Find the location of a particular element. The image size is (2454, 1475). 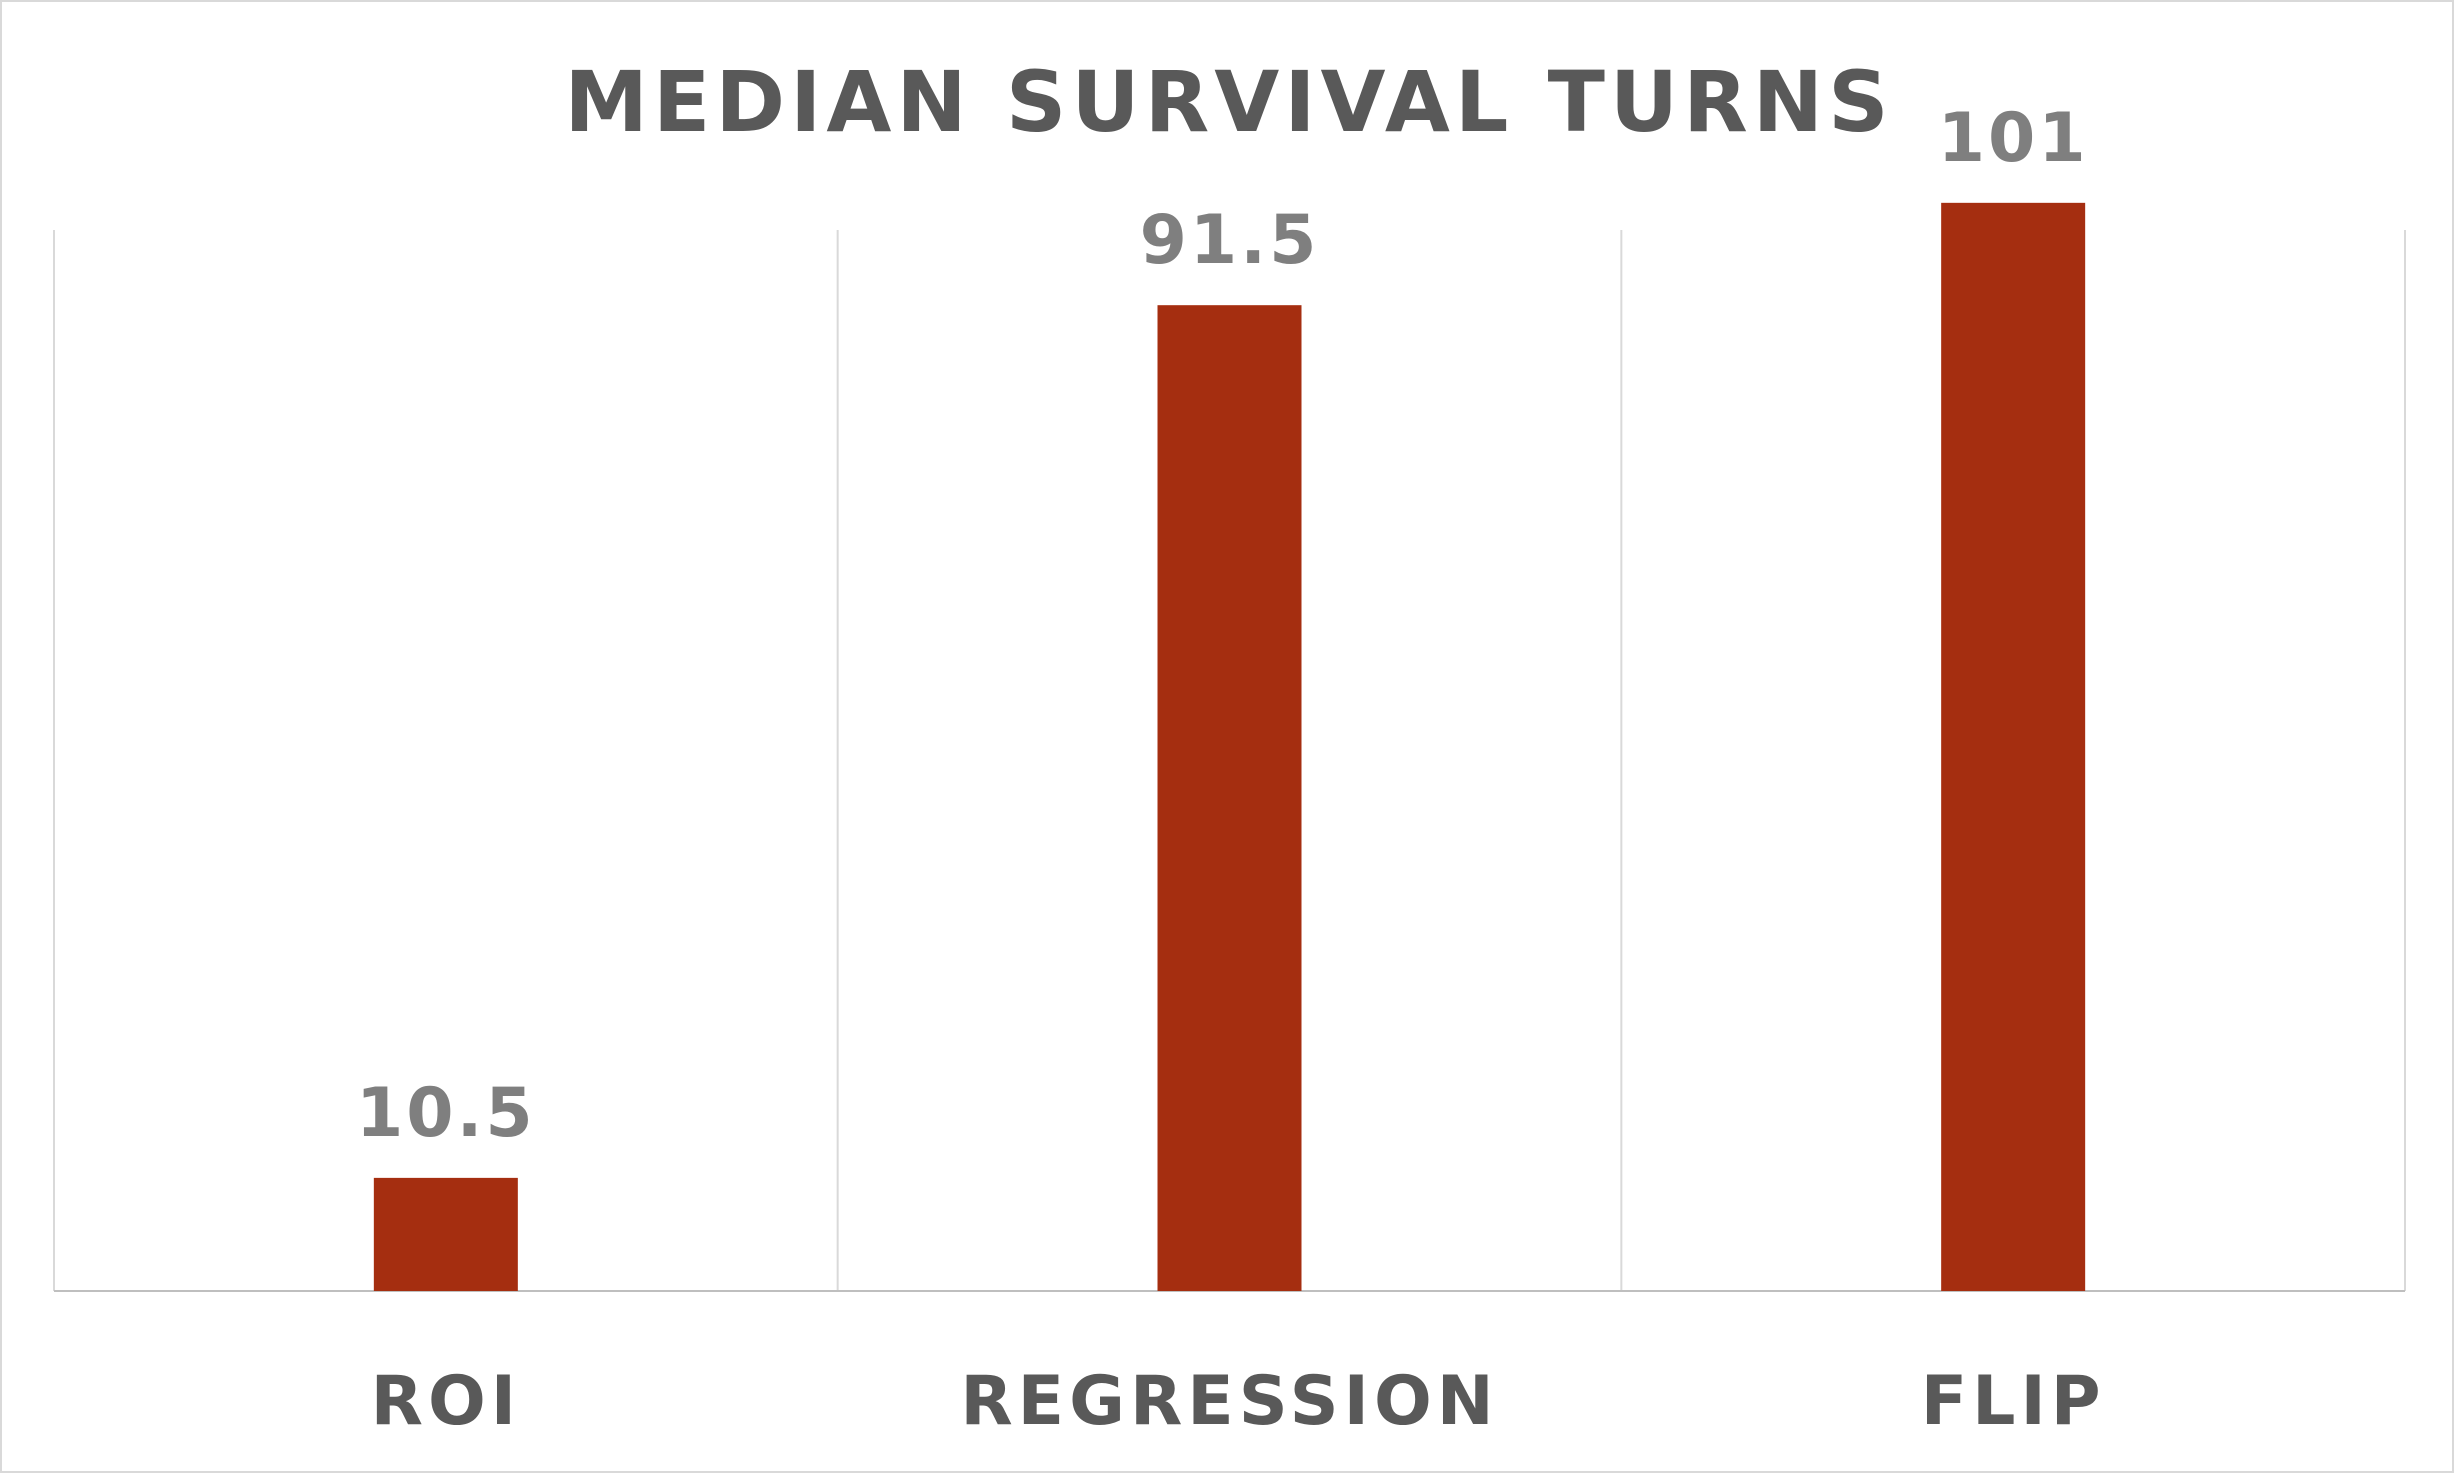

chart-title: MEDIAN SURVIVAL TURNS is located at coordinates (1229, 102).